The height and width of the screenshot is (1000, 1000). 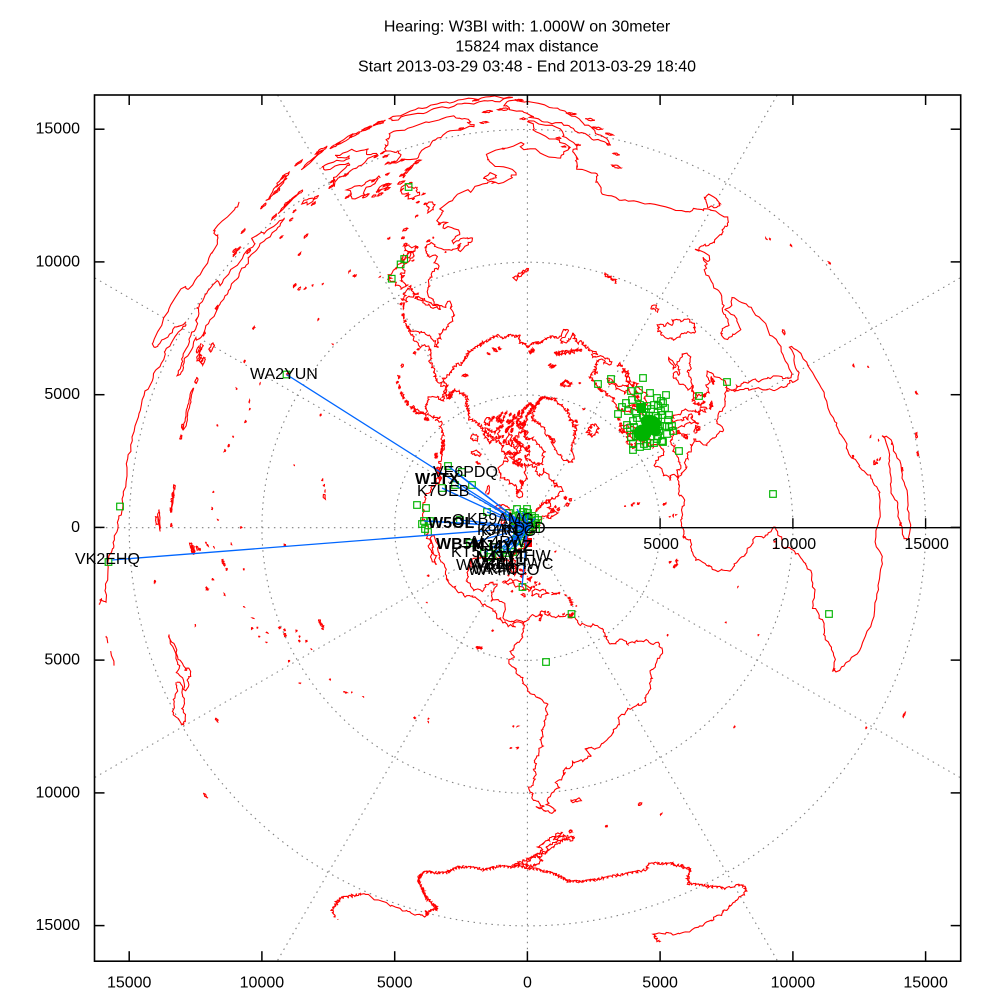 I want to click on svg-text: KJ4YLZ, so click(x=503, y=546).